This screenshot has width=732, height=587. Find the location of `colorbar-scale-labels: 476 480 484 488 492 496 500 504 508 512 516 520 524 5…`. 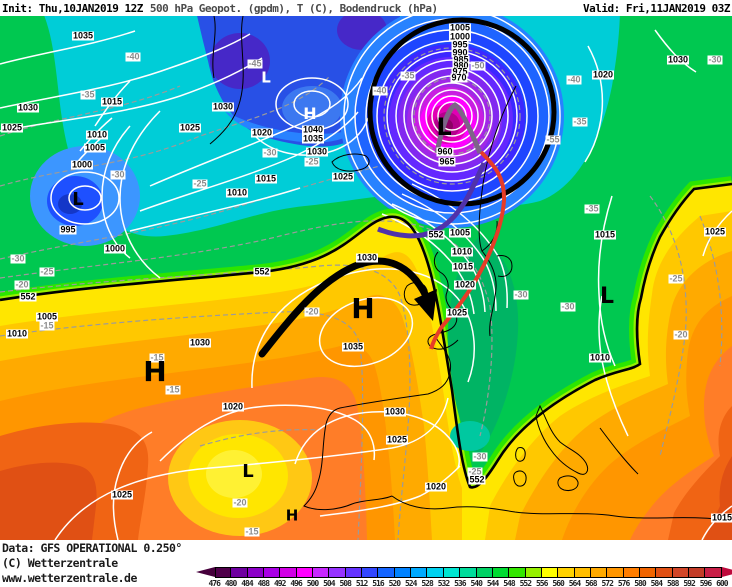

colorbar-scale-labels: 476 480 484 488 492 496 500 504 508 512 516 520 524 5… is located at coordinates (468, 583).